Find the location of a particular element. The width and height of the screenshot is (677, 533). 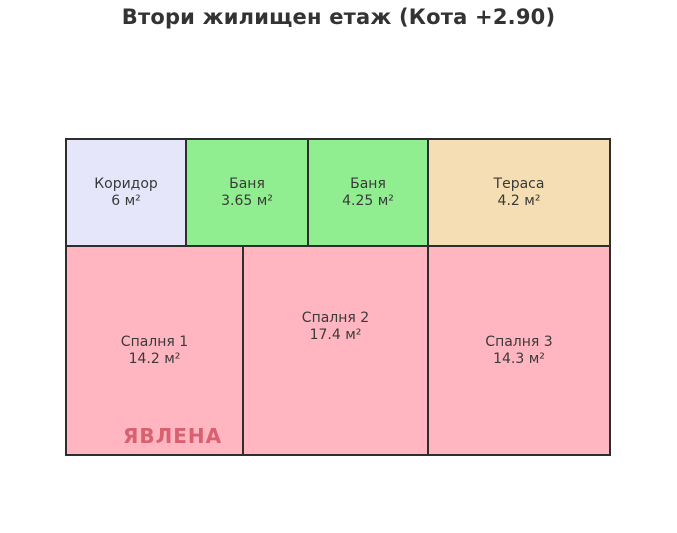

room-terrace: Тераса 4.2 м² is located at coordinates (519, 192).